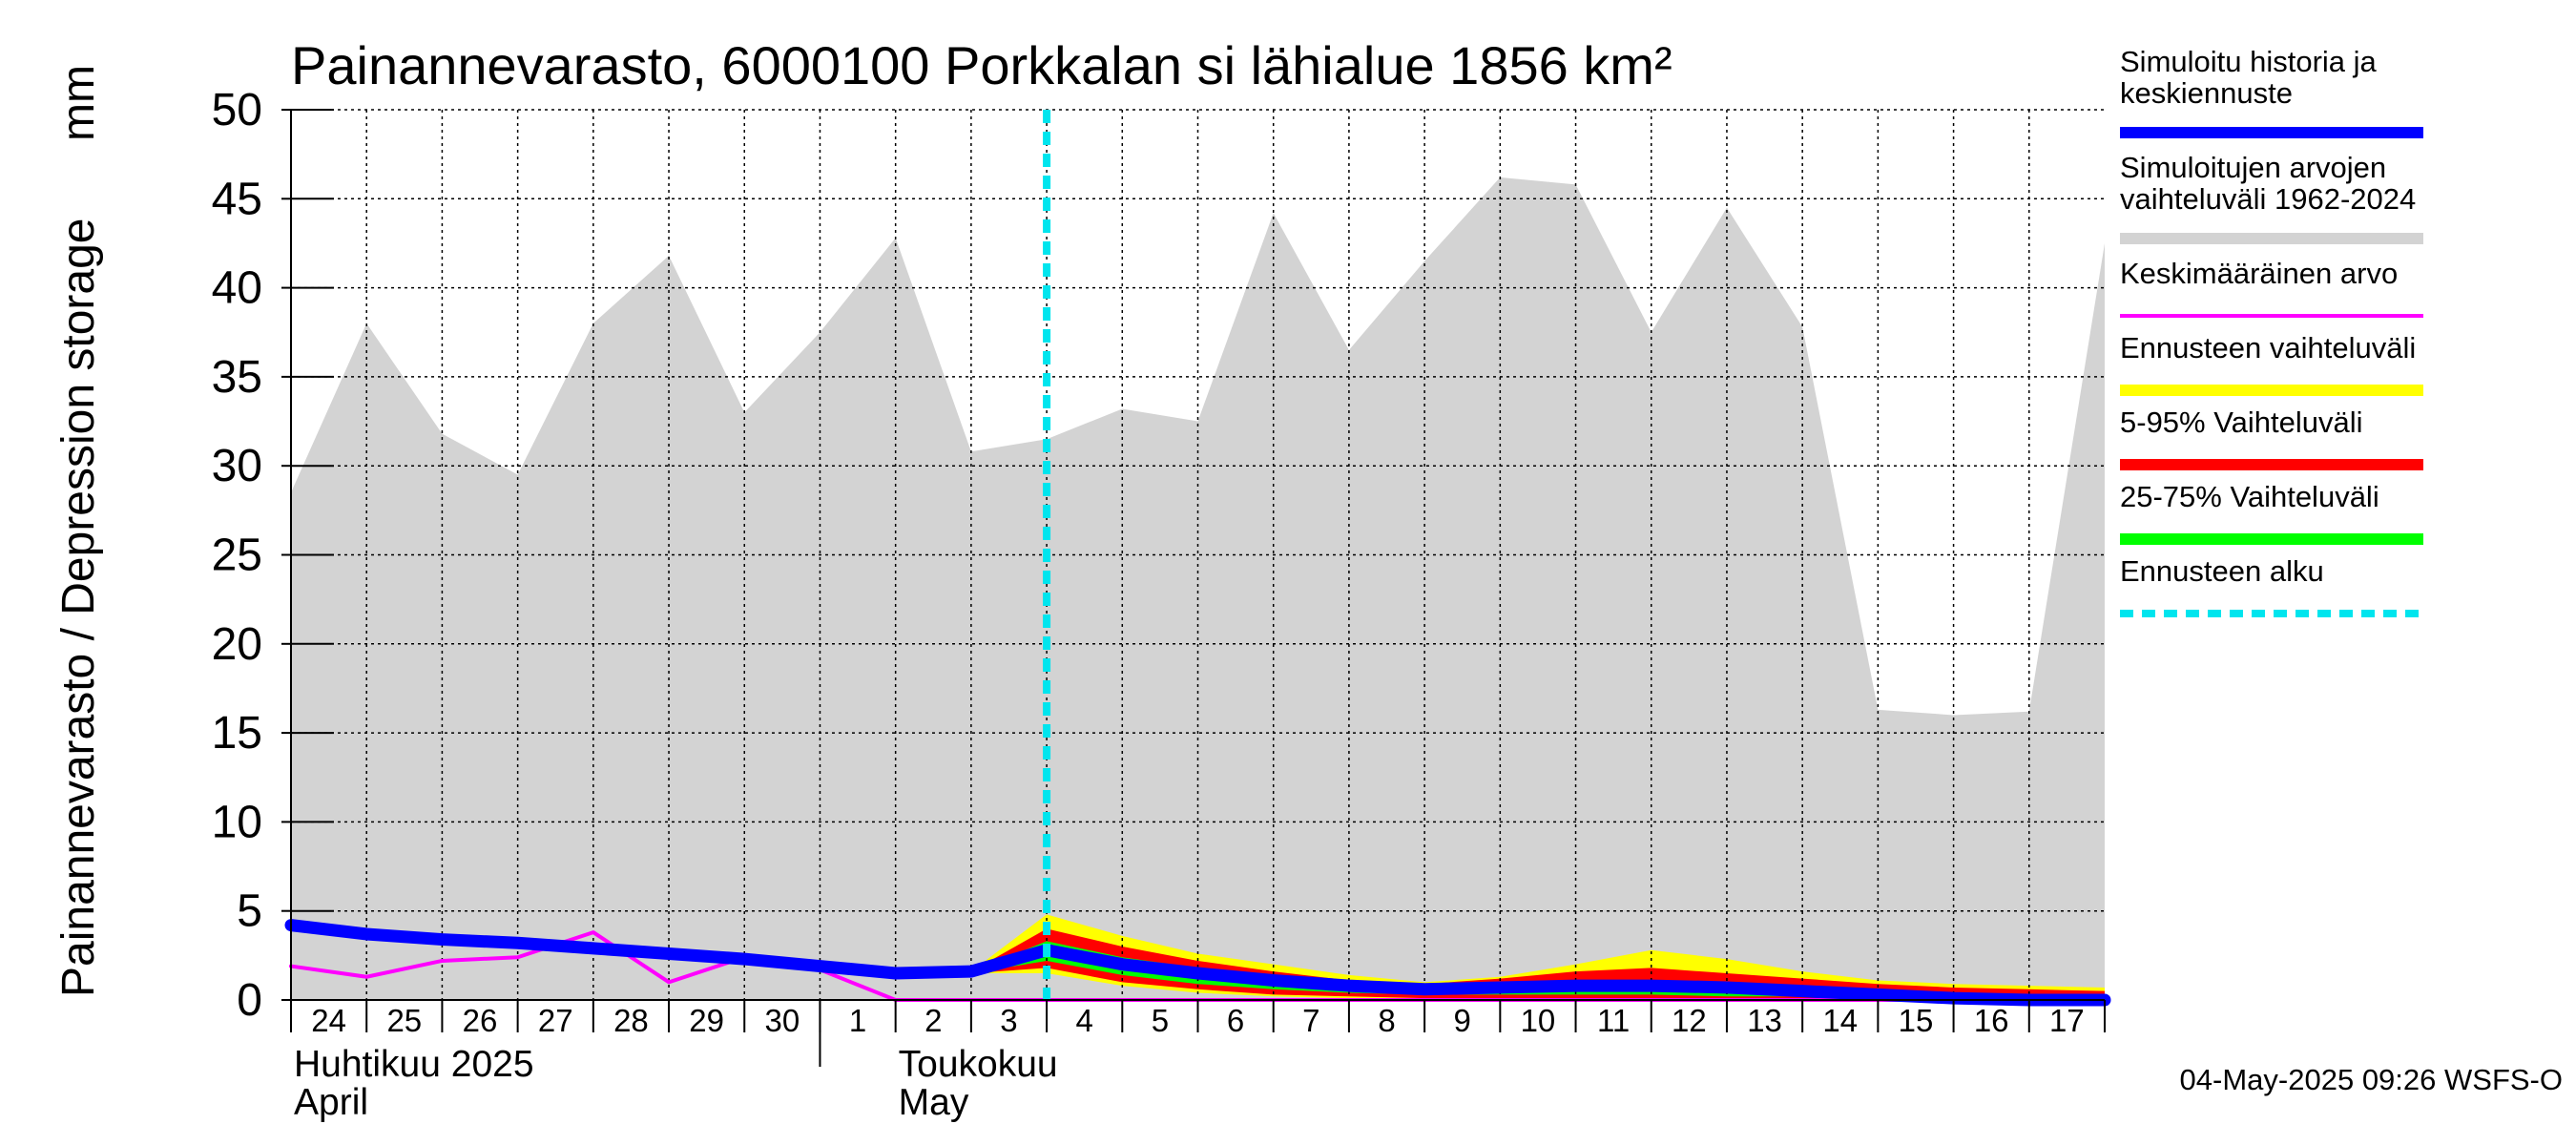 This screenshot has height=1145, width=2576. What do you see at coordinates (1840, 1021) in the screenshot?
I see `x-tick-label: 14` at bounding box center [1840, 1021].